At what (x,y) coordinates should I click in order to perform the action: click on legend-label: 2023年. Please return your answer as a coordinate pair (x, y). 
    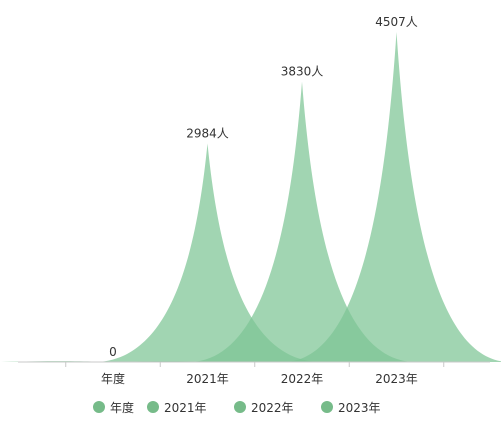
    Looking at the image, I should click on (359, 408).